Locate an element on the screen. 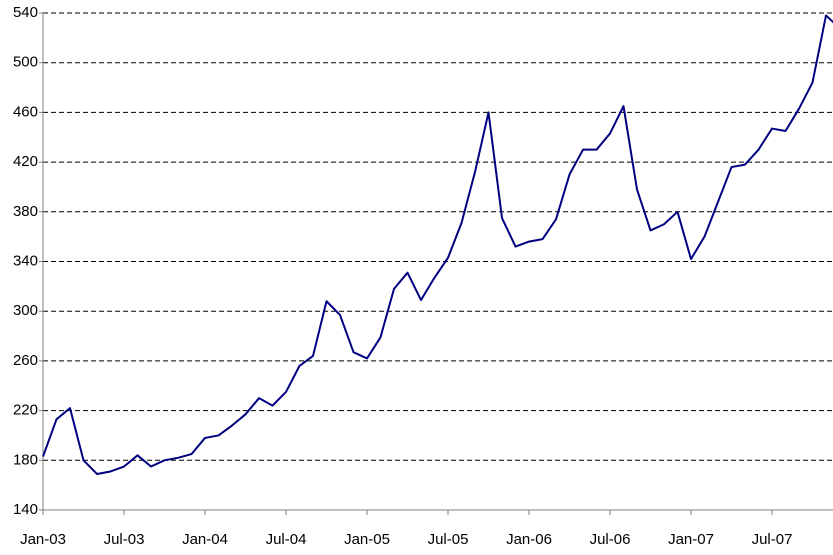 This screenshot has width=833, height=555. x-tick-label: Jul-03 is located at coordinates (124, 539).